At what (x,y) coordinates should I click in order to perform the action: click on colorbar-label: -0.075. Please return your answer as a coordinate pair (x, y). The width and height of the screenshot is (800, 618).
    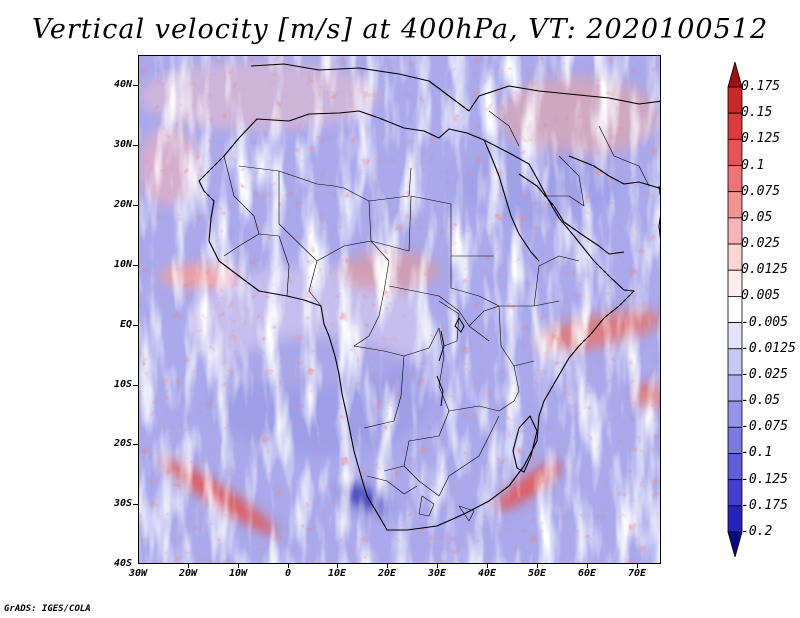
    Looking at the image, I should click on (764, 427).